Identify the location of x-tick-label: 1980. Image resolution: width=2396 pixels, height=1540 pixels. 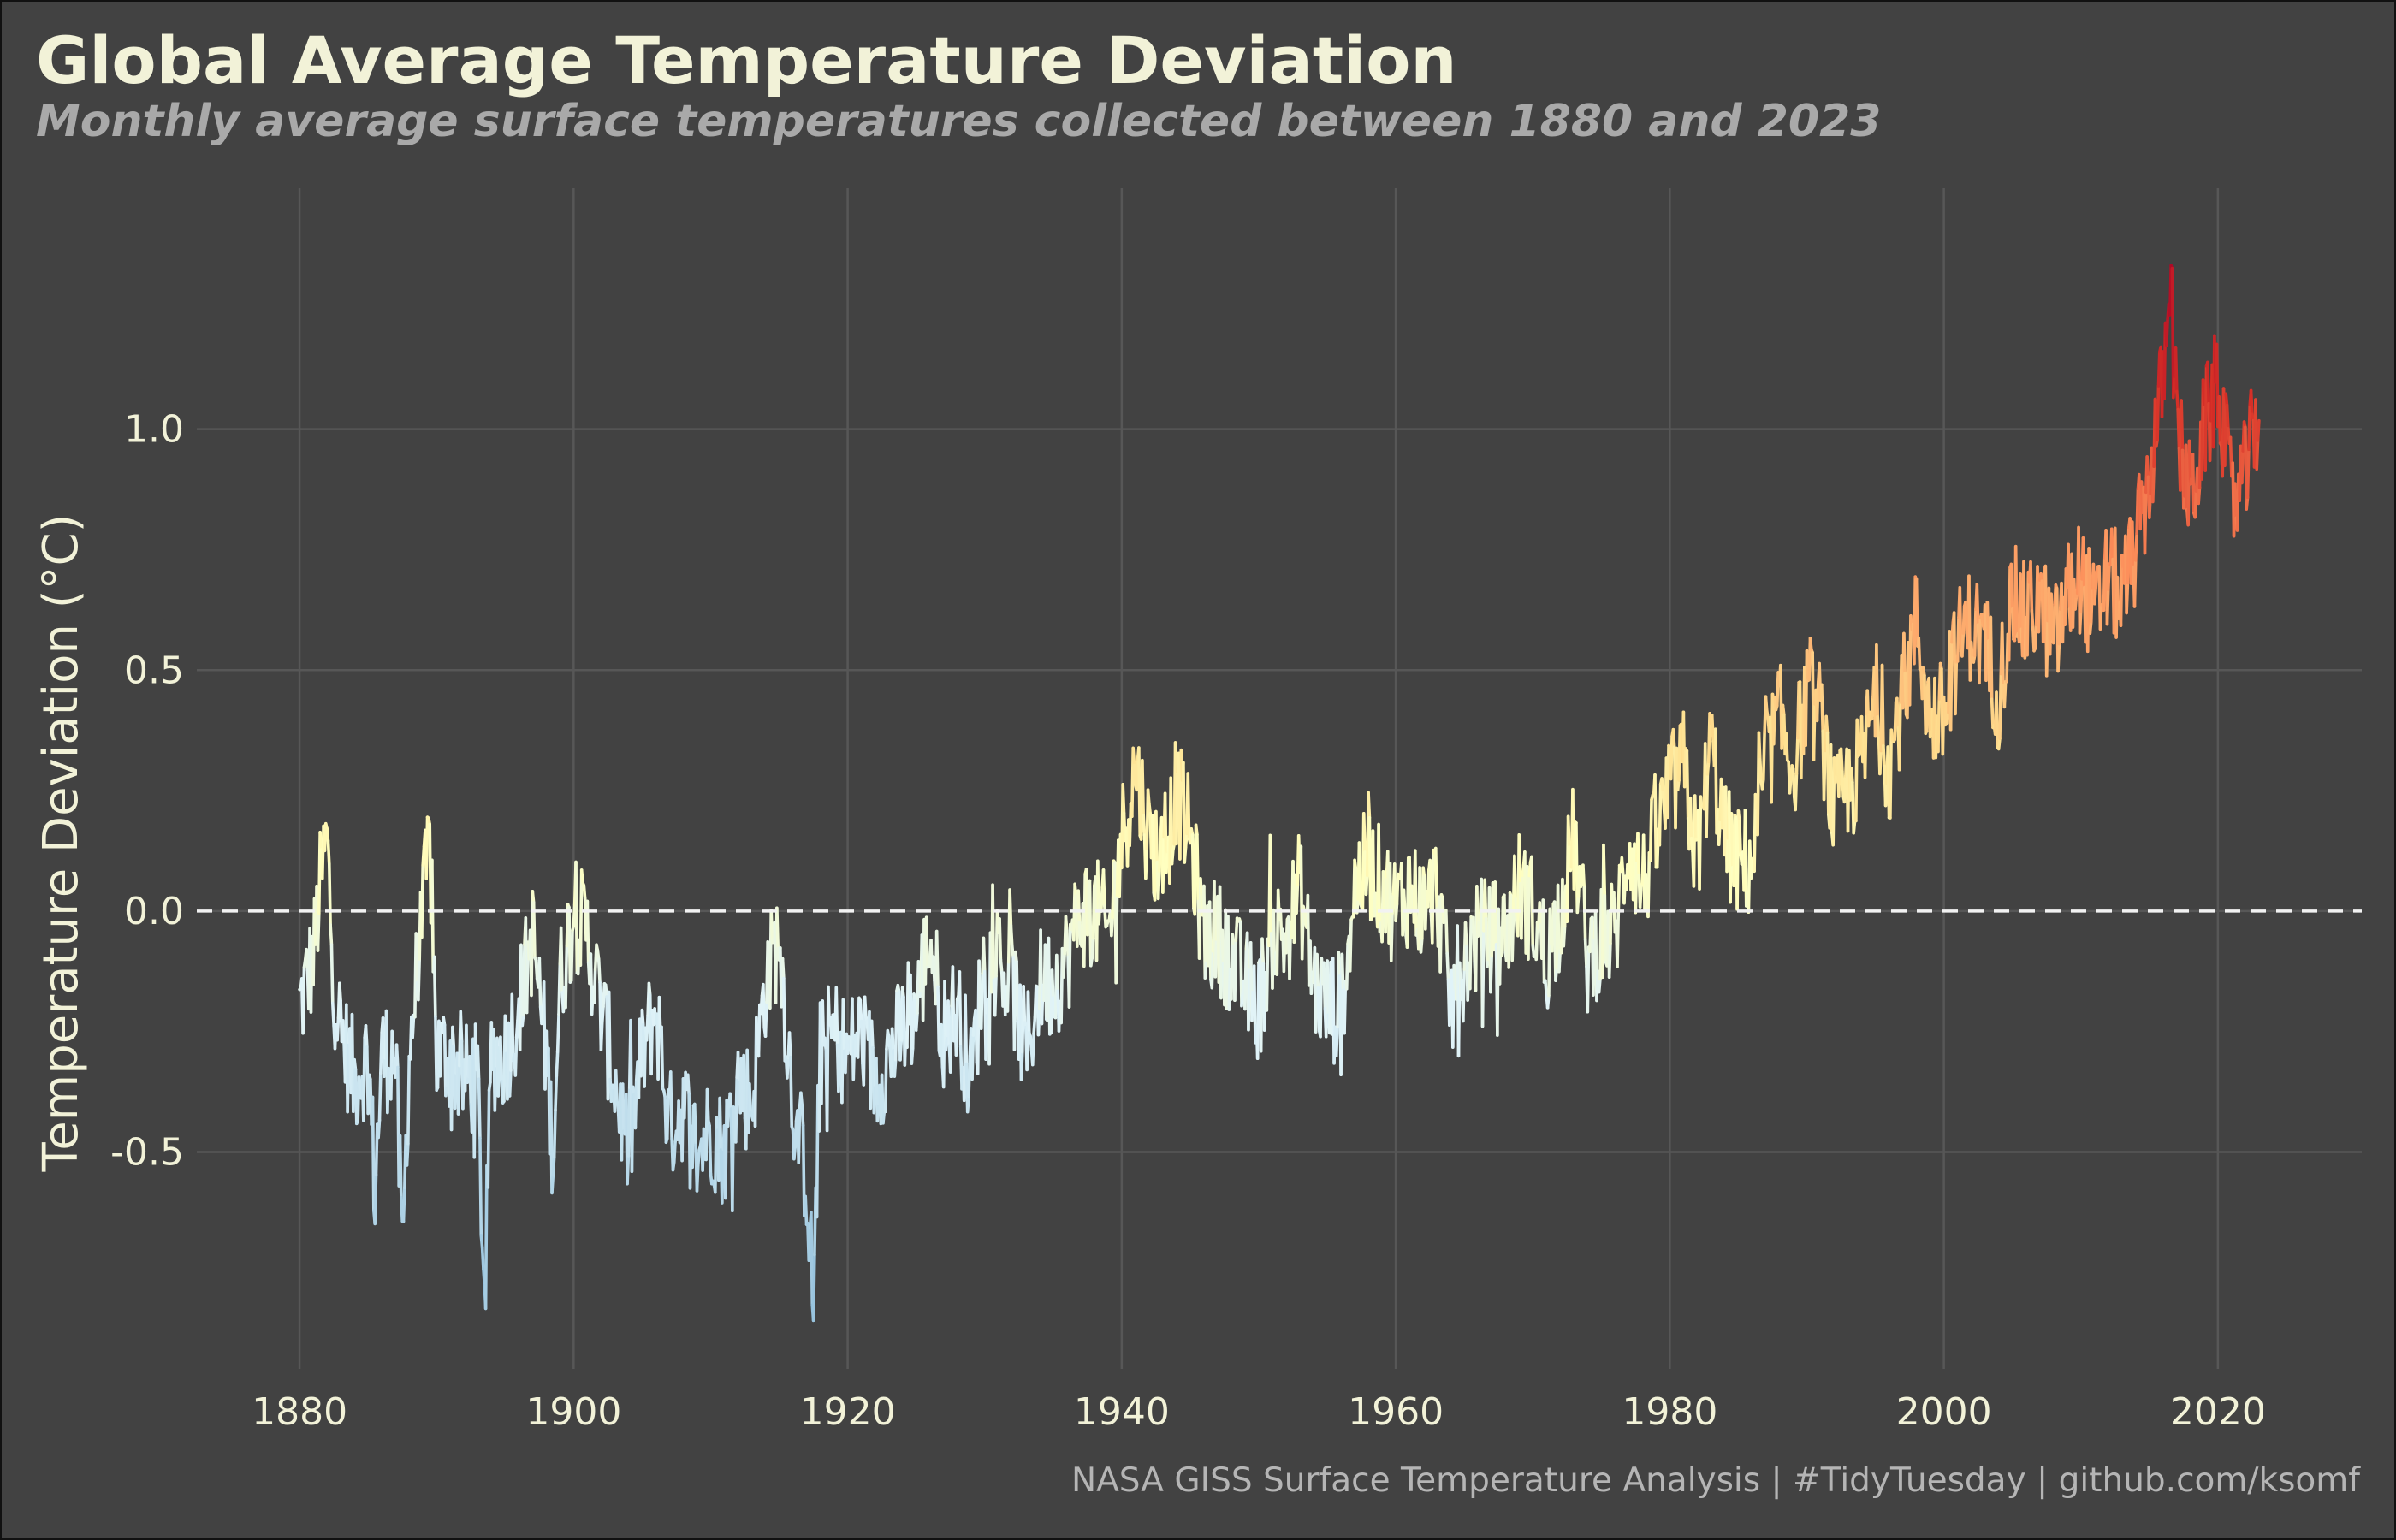
(1670, 1412).